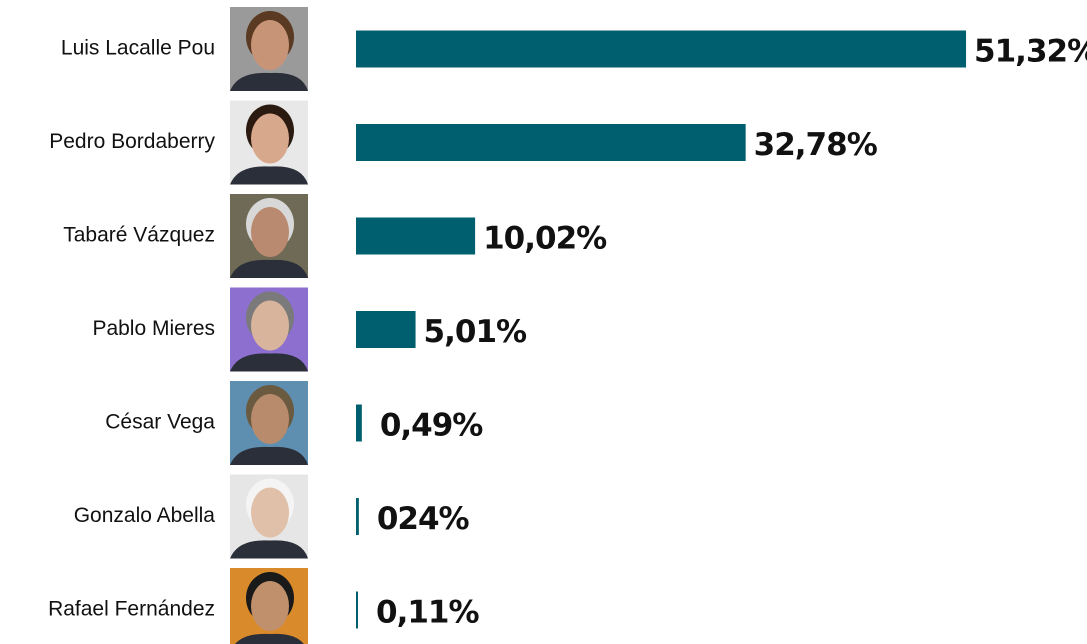 This screenshot has height=644, width=1087. What do you see at coordinates (423, 519) in the screenshot?
I see `value-label: 024%` at bounding box center [423, 519].